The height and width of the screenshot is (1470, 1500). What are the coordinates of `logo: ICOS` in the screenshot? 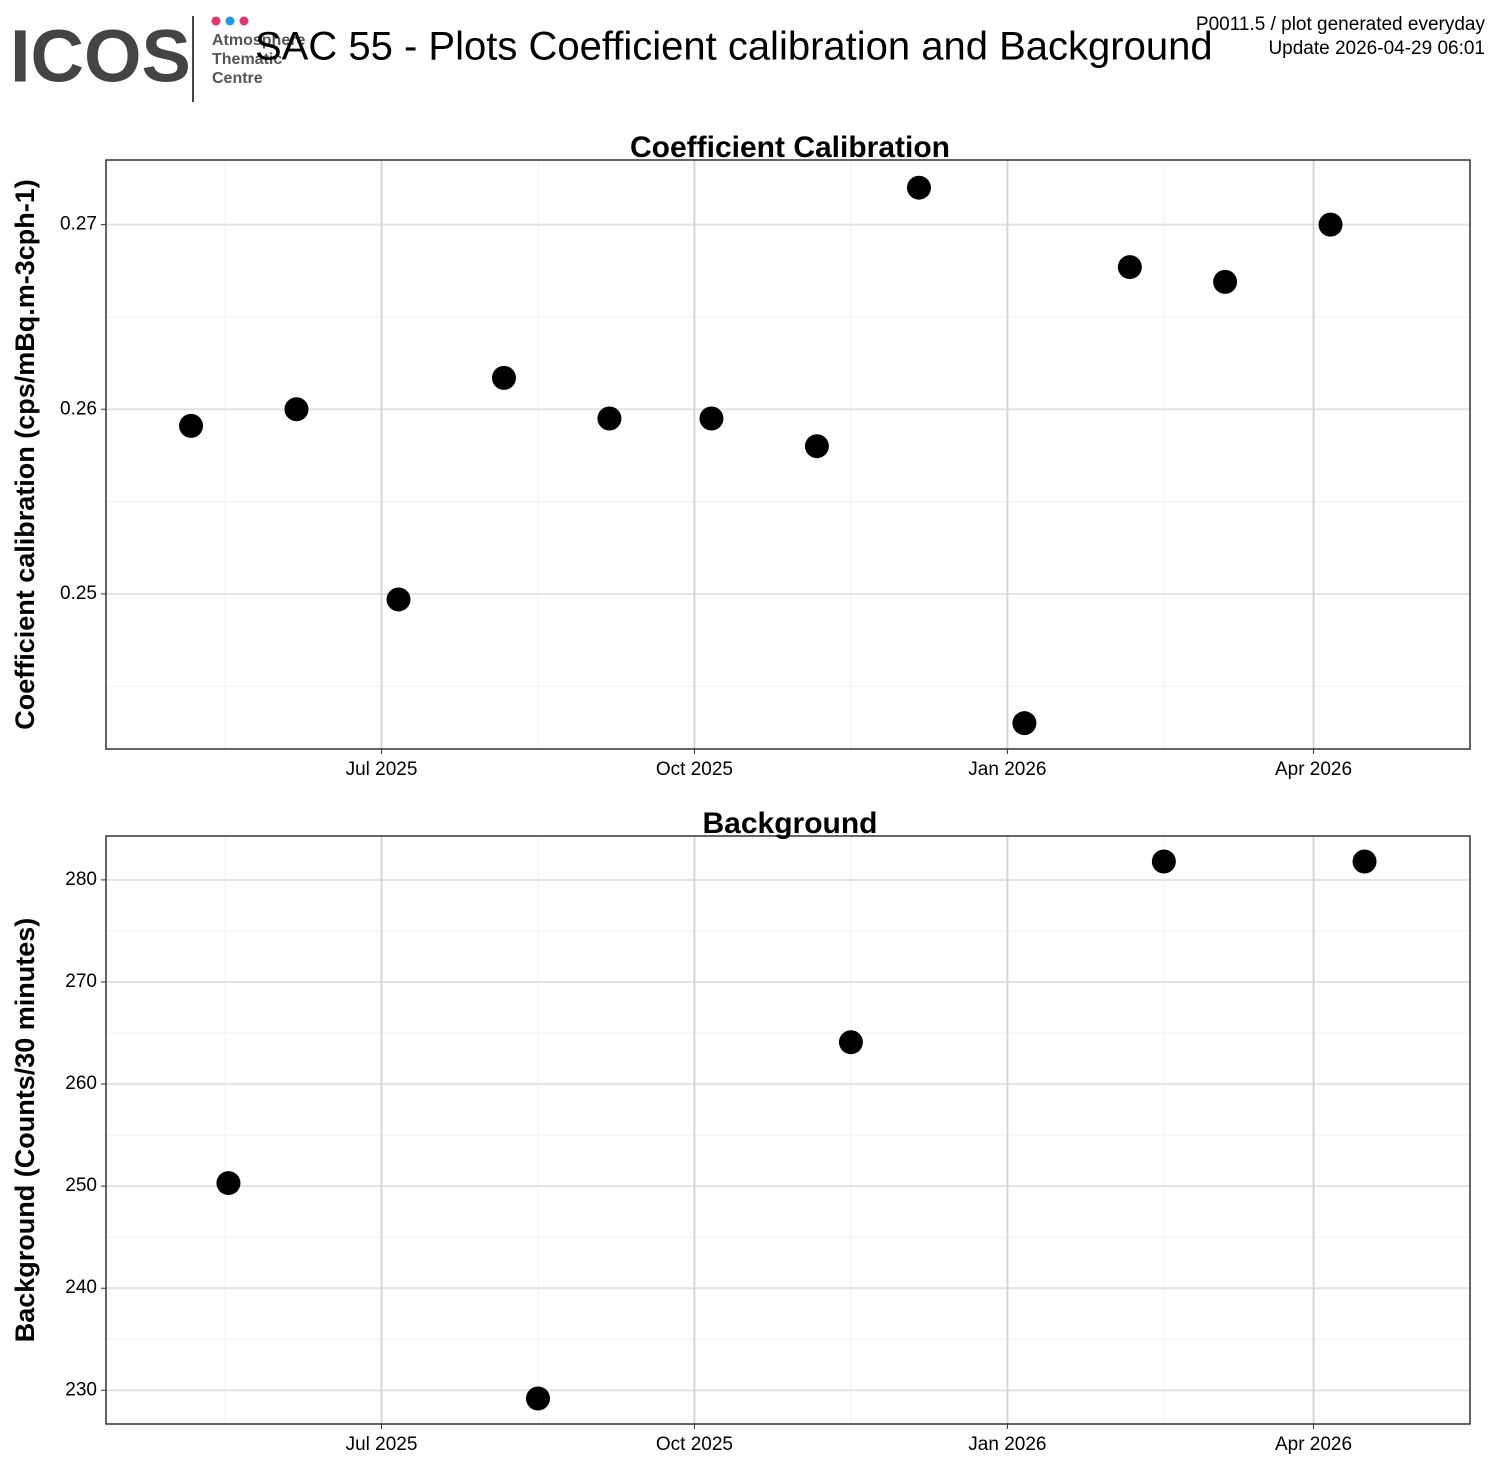 It's located at (100, 56).